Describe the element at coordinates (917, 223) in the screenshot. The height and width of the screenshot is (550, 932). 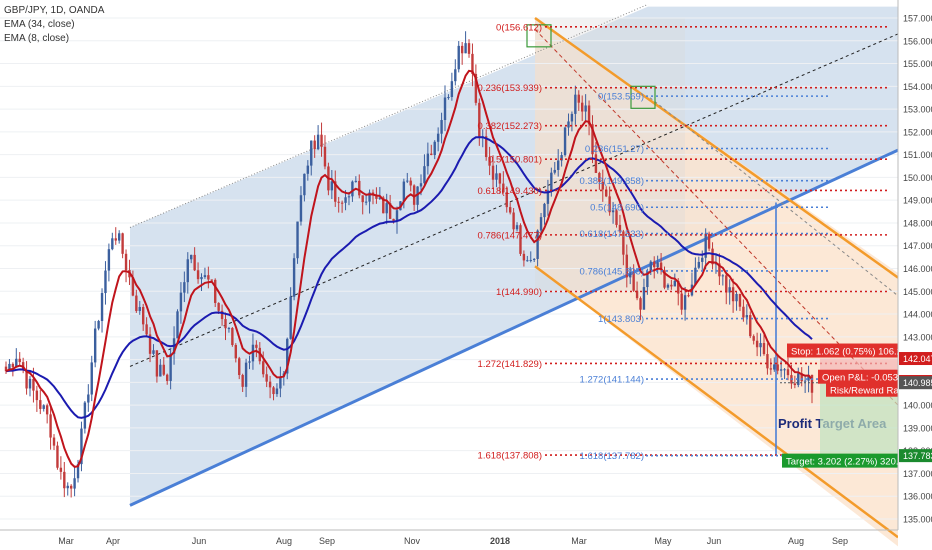
I see `price-tick-label: 148.000` at that location.